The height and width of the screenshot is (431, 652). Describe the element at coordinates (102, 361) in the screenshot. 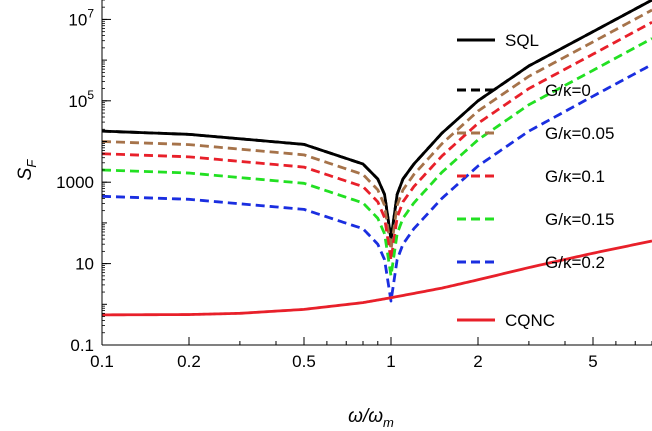

I see `x-tick-label: 0.1` at that location.